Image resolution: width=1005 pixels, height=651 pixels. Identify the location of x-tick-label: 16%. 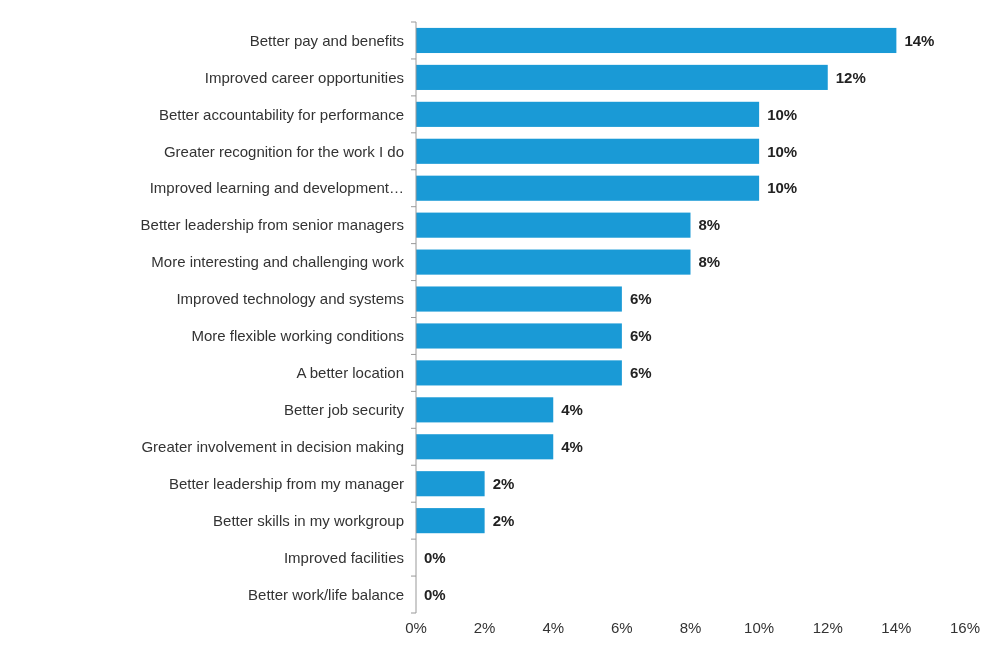
(965, 627).